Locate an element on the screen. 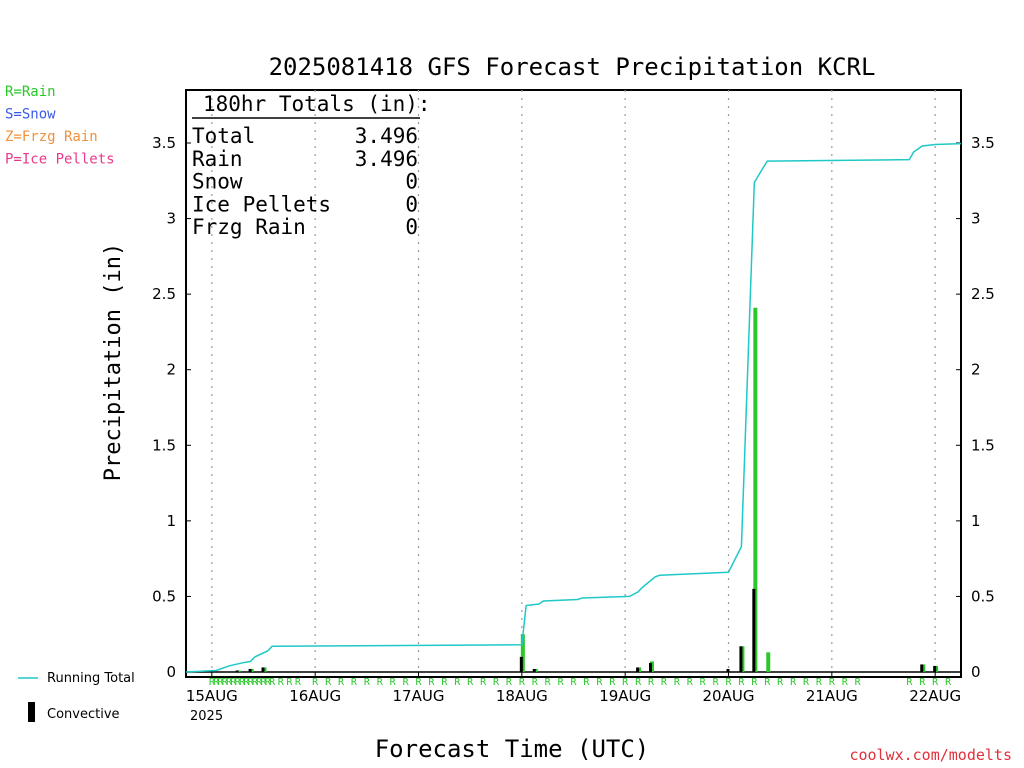 Image resolution: width=1024 pixels, height=768 pixels. x-tick-label: 16AUG is located at coordinates (315, 696).